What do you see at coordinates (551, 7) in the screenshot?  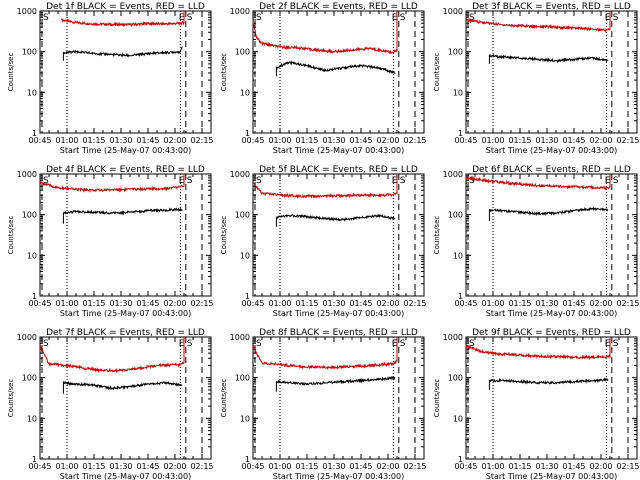 I see `chart-title: Det 3f BLACK = Events, RED = LLD` at bounding box center [551, 7].